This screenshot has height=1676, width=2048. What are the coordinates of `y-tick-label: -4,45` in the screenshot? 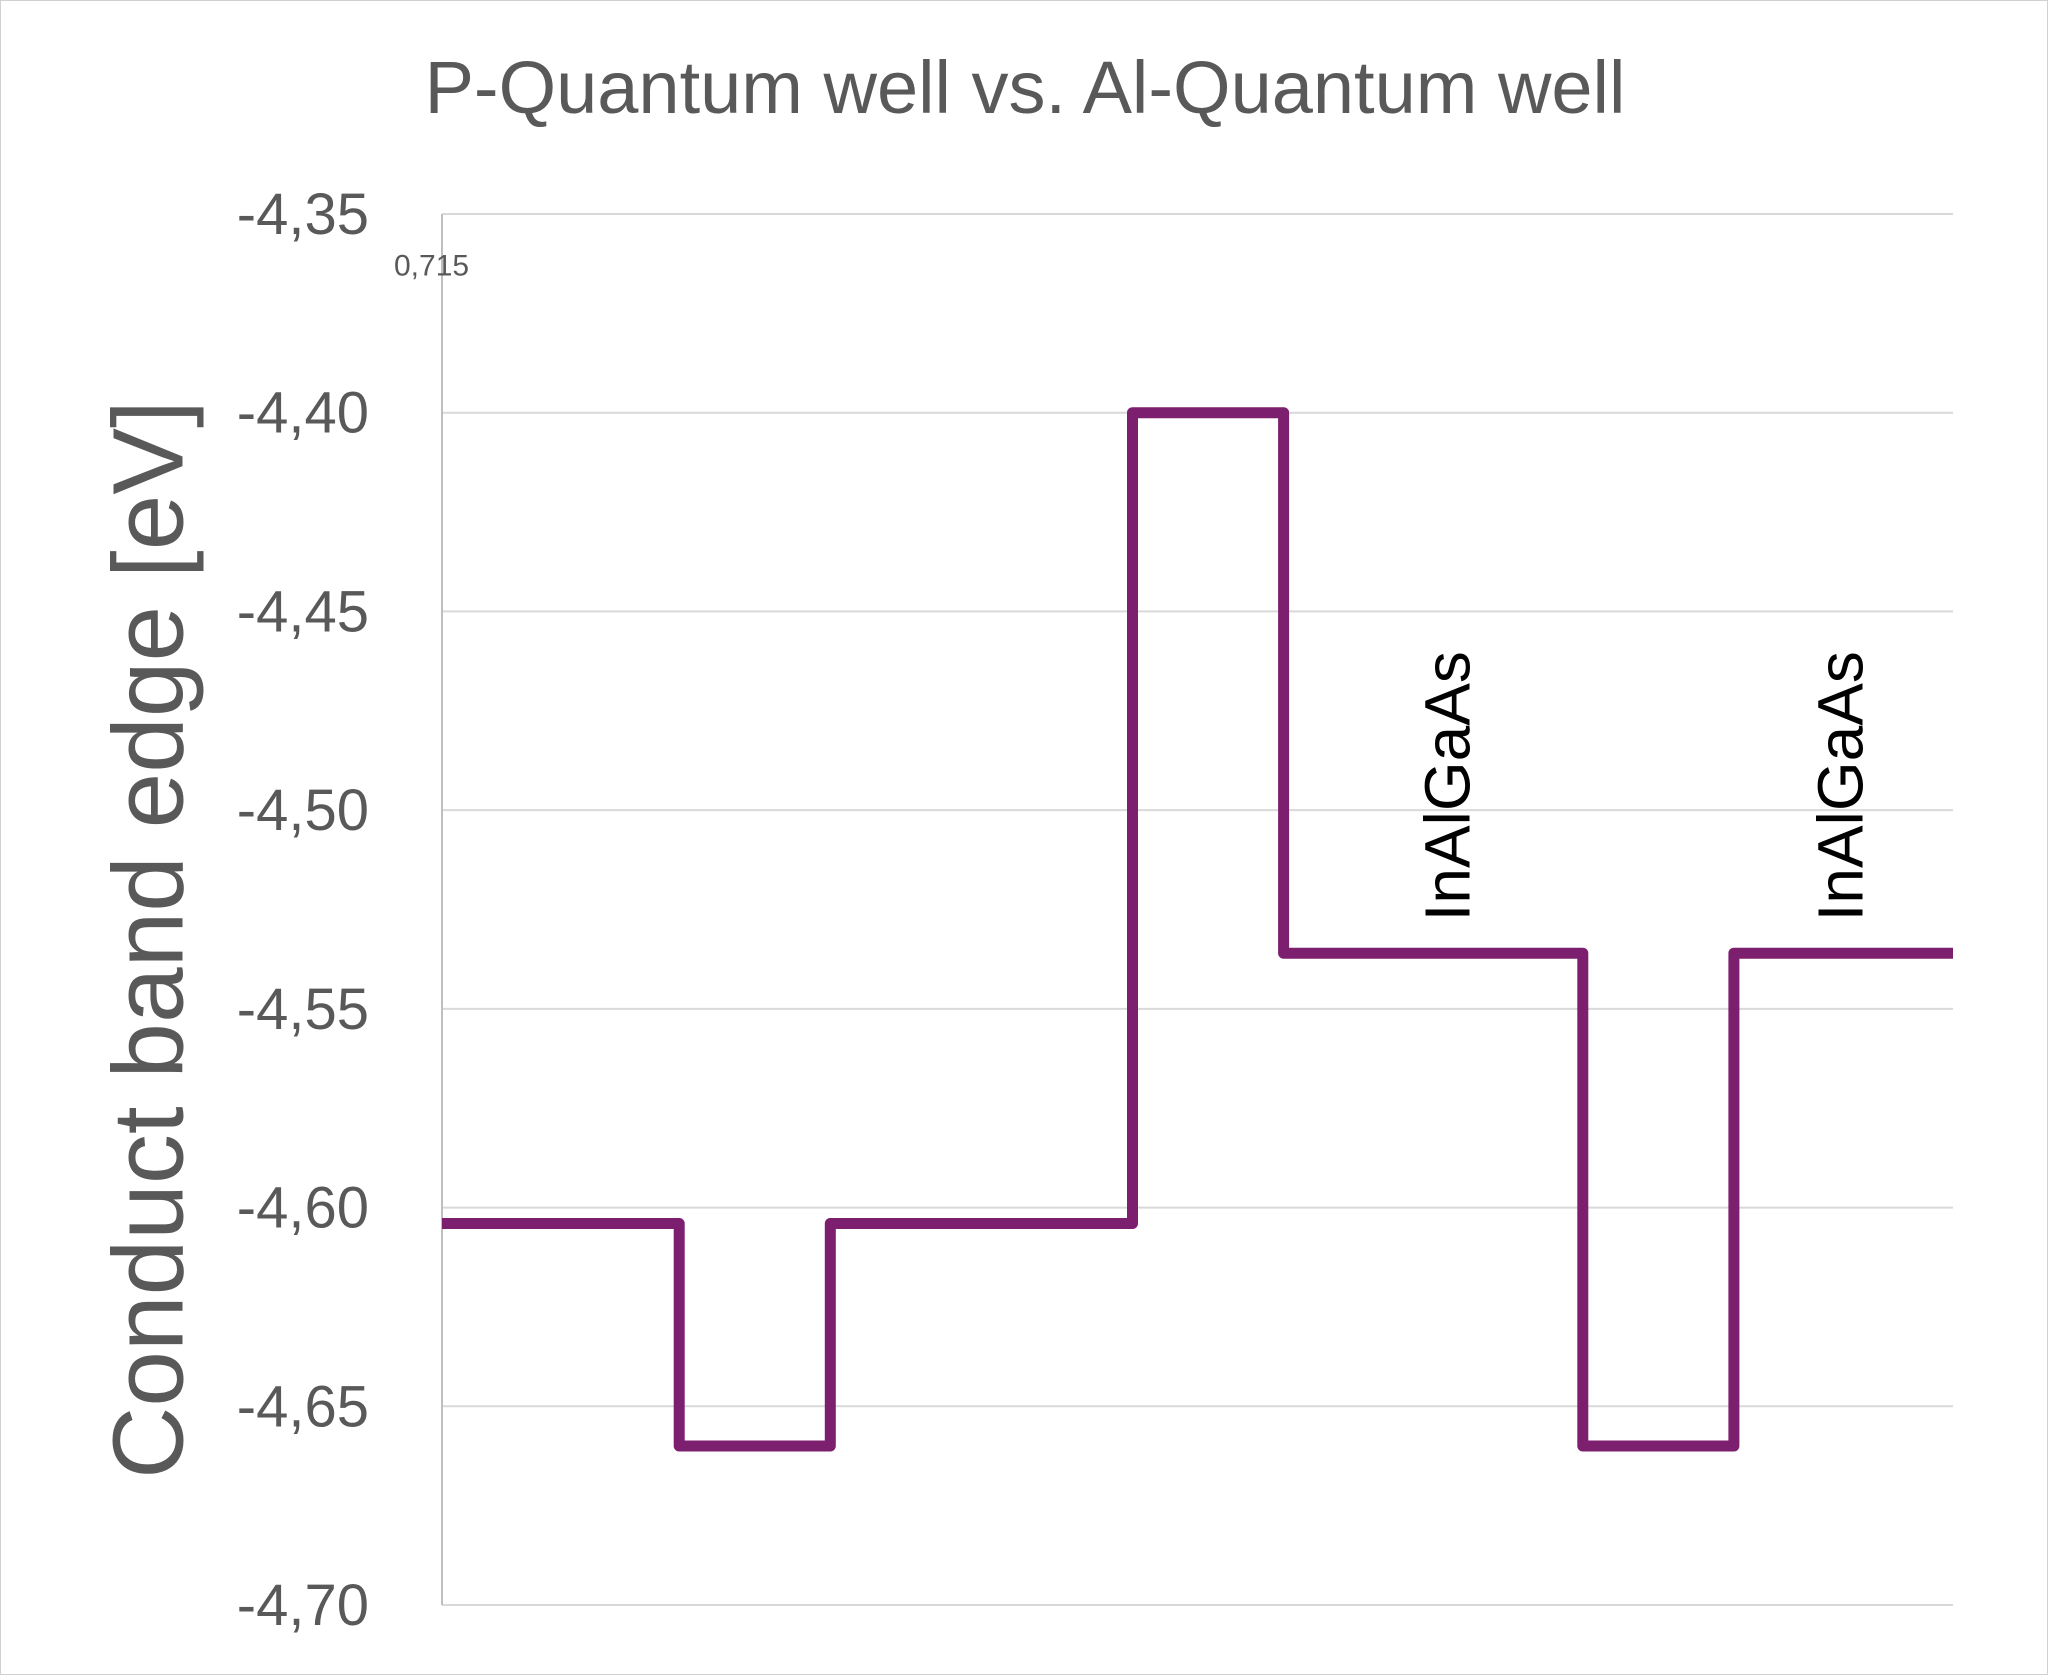 It's located at (303, 611).